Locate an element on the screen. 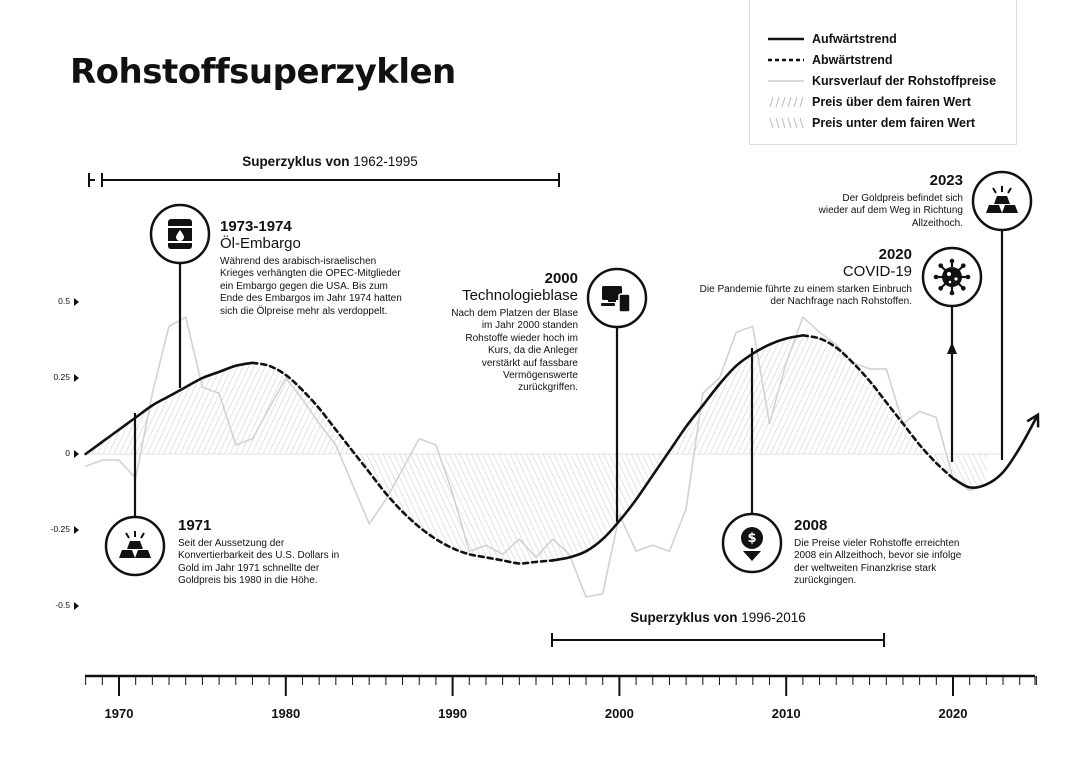  y-axis is located at coordinates (76, 454).